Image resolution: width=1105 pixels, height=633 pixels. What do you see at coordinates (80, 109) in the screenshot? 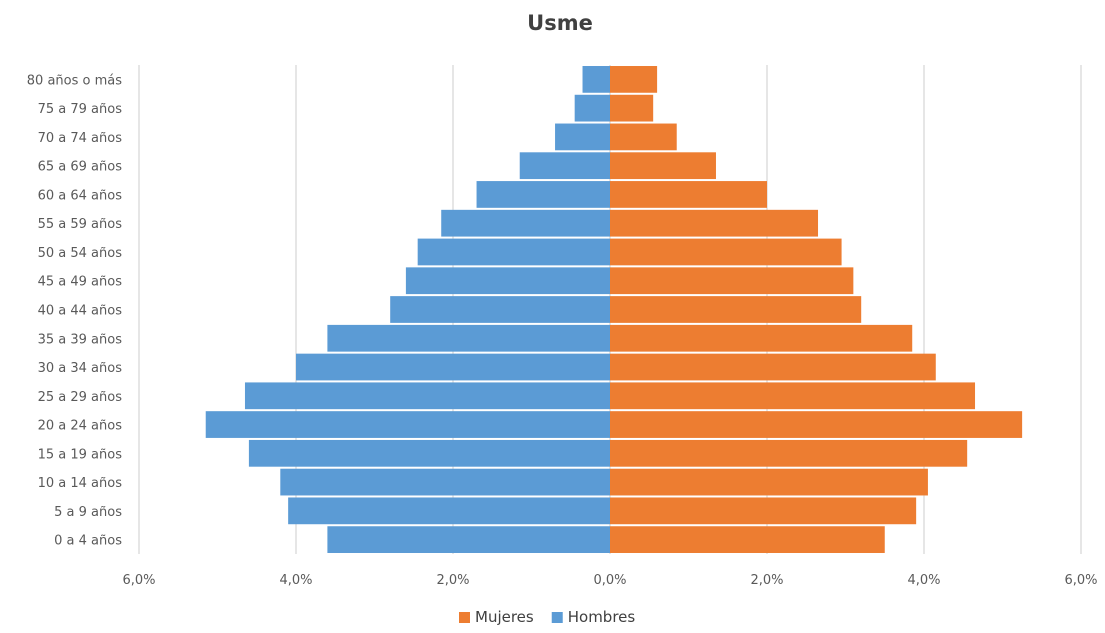
I see `category-label: 75 a 79 años` at bounding box center [80, 109].